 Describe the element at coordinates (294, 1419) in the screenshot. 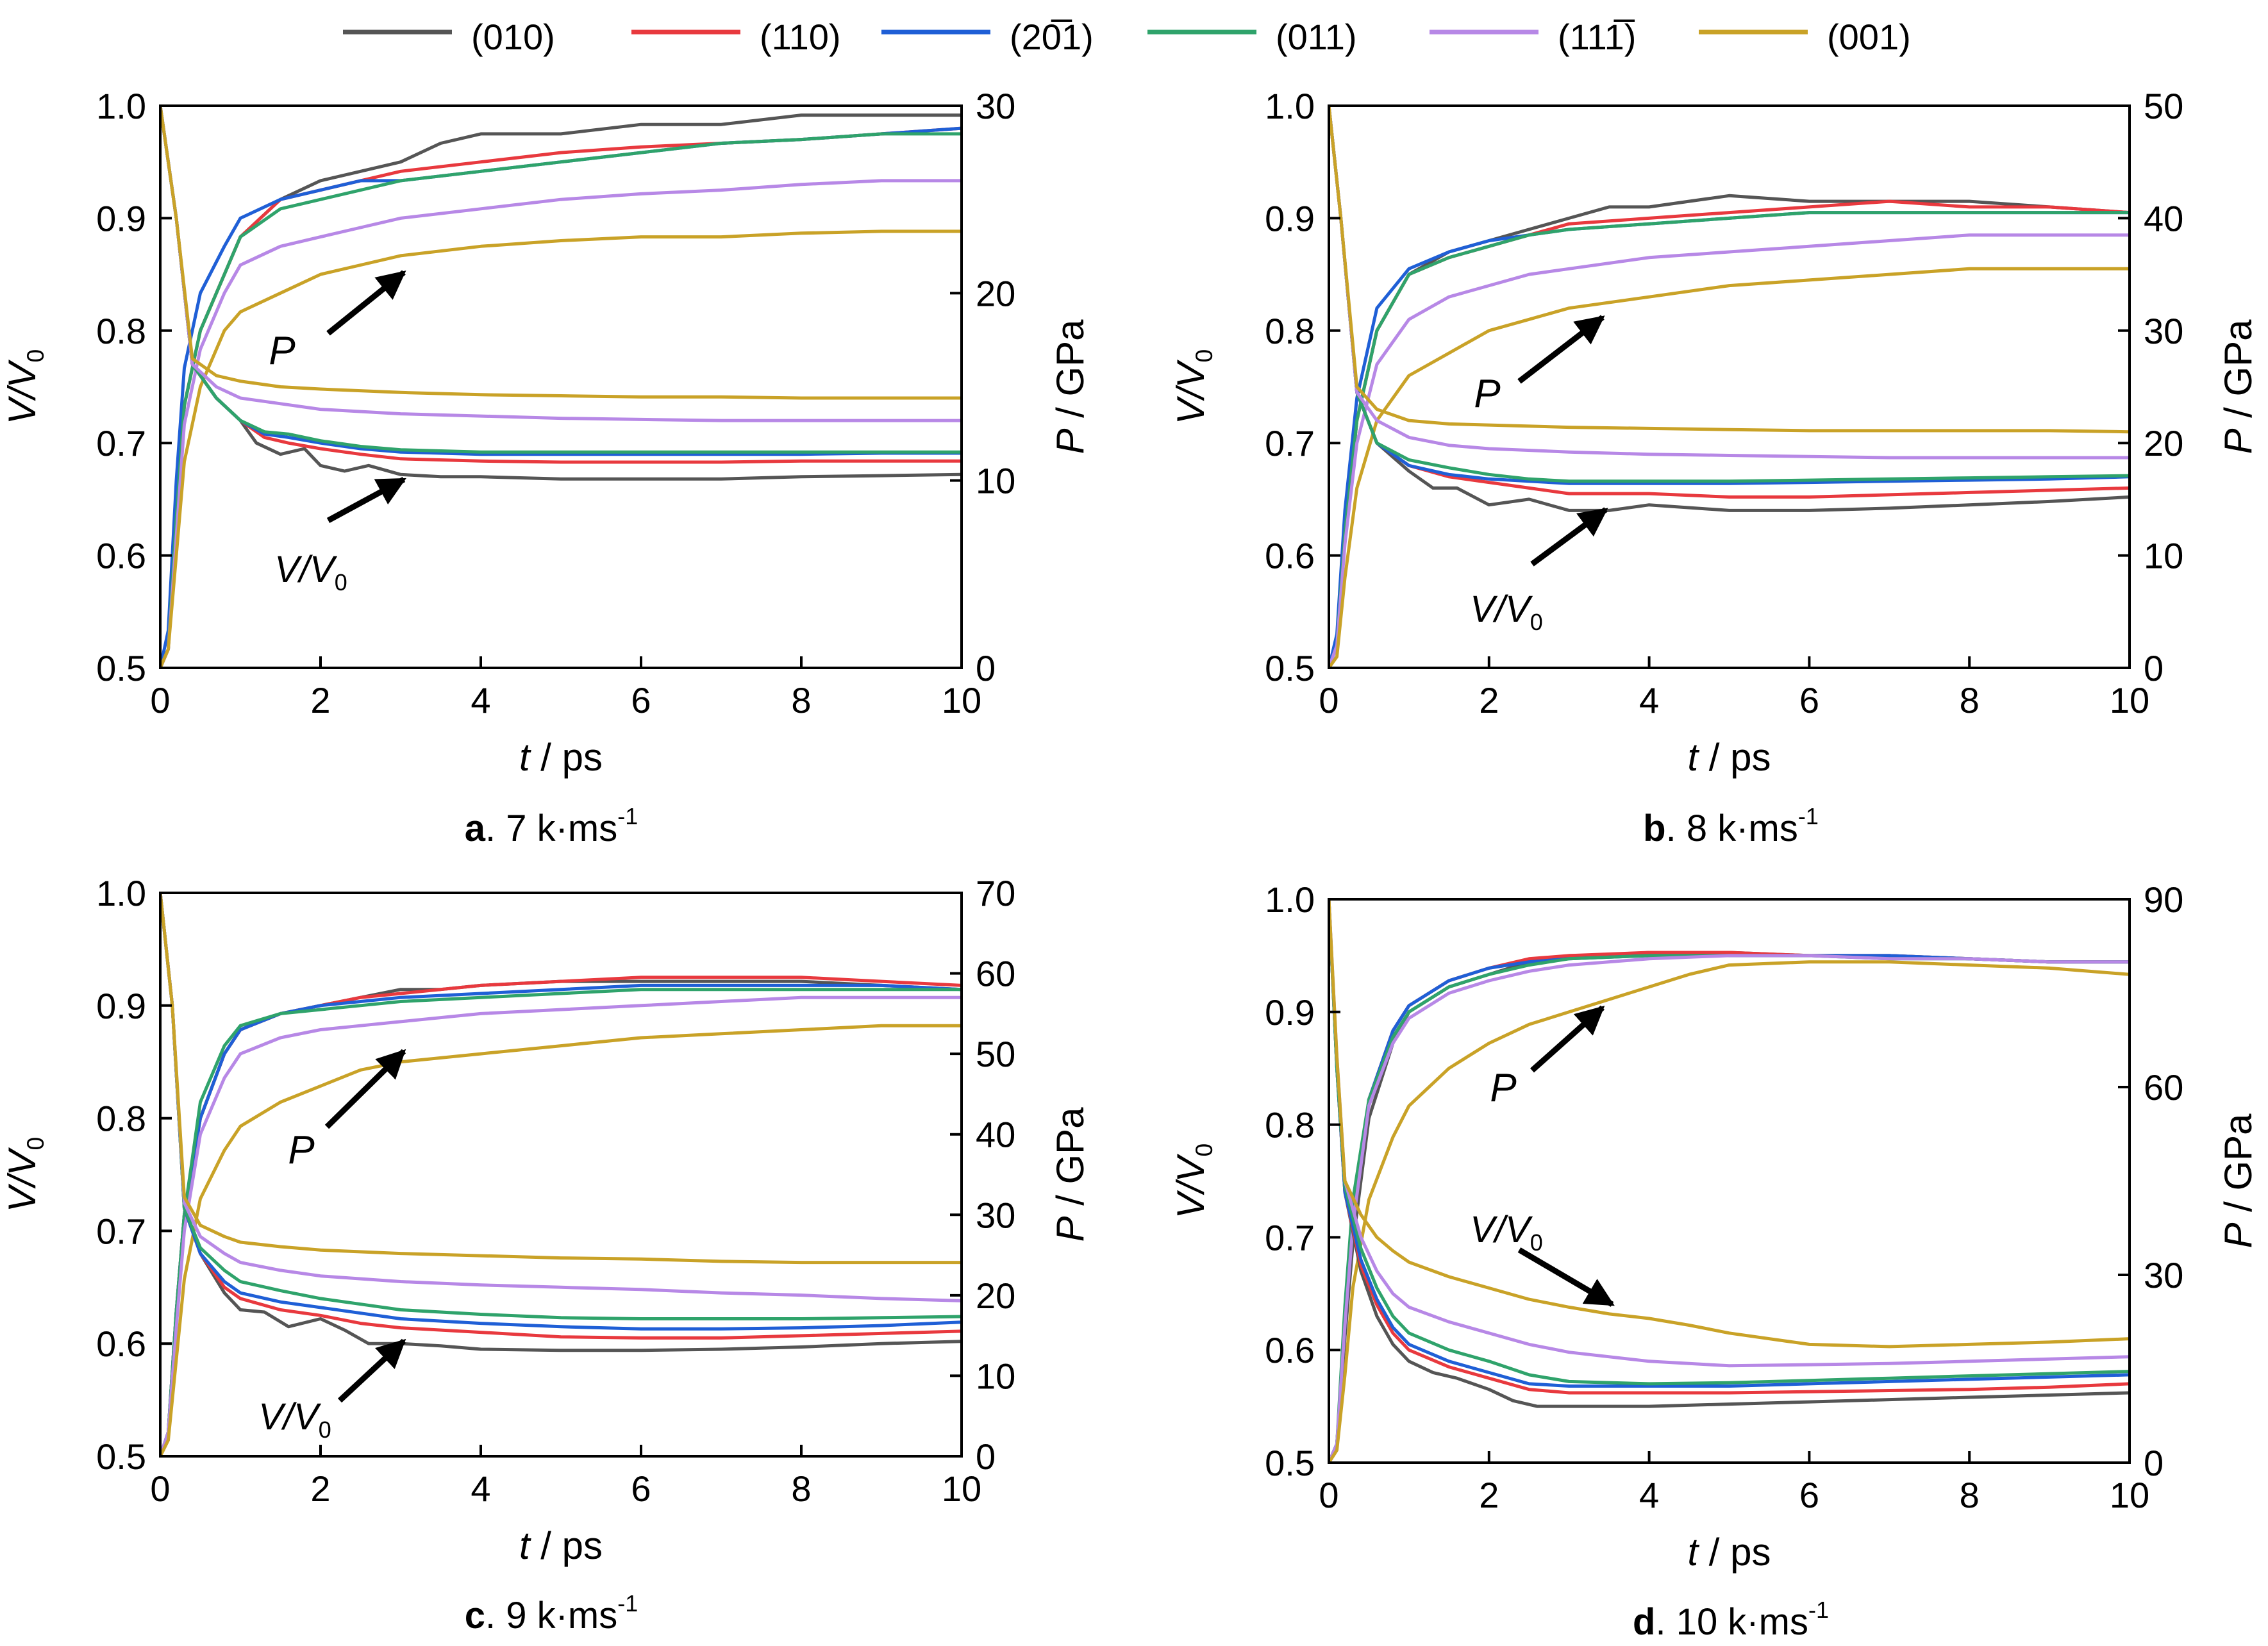

I see `v-annotation-label: V/V0` at that location.